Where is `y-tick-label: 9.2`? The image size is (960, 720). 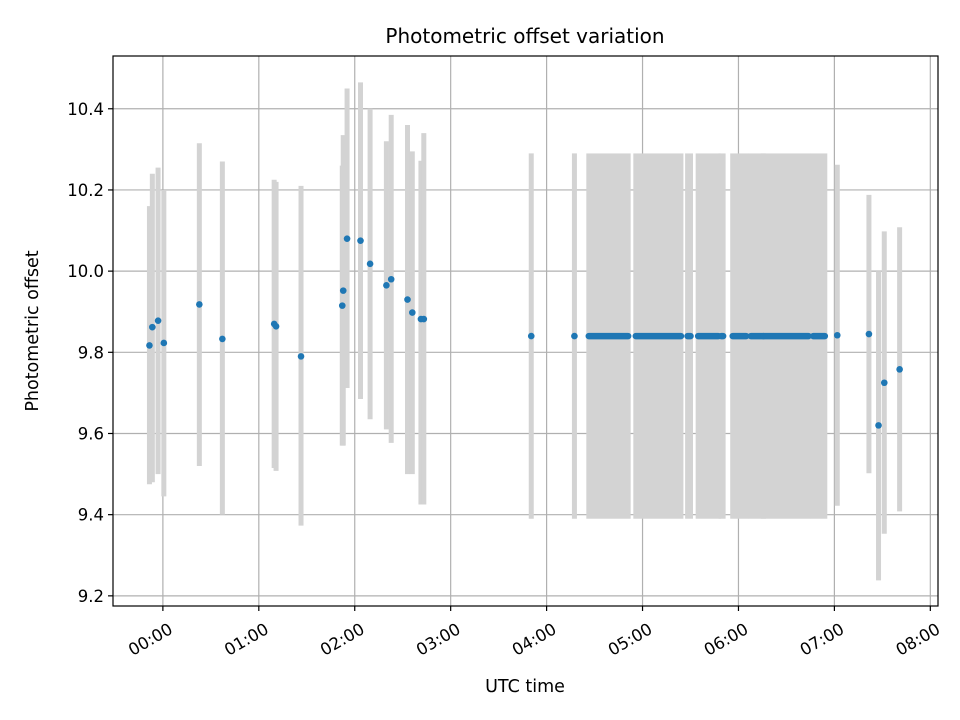
y-tick-label: 9.2 is located at coordinates (91, 596).